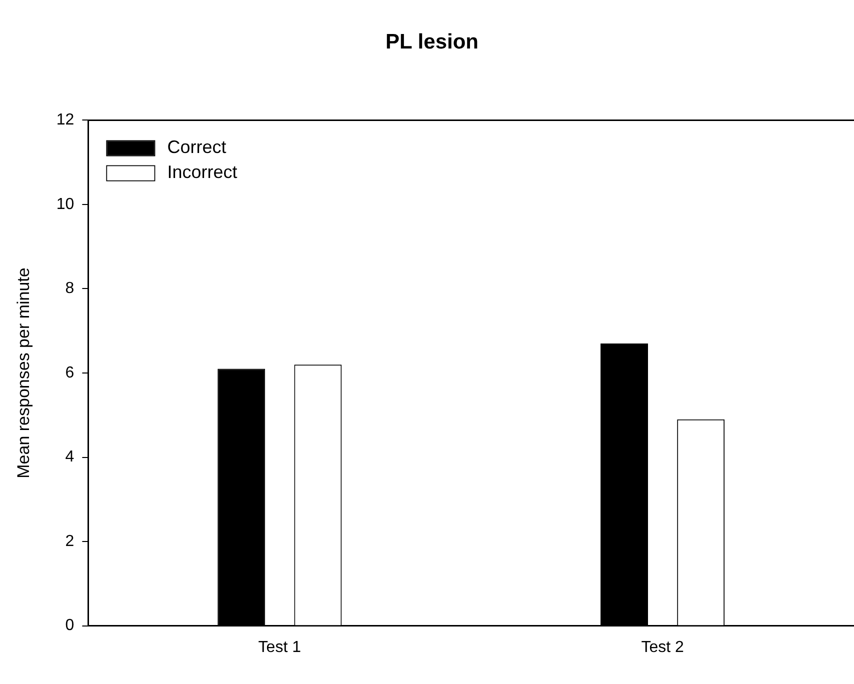 Image resolution: width=854 pixels, height=684 pixels. Describe the element at coordinates (65, 204) in the screenshot. I see `y-tick-label: 10` at that location.